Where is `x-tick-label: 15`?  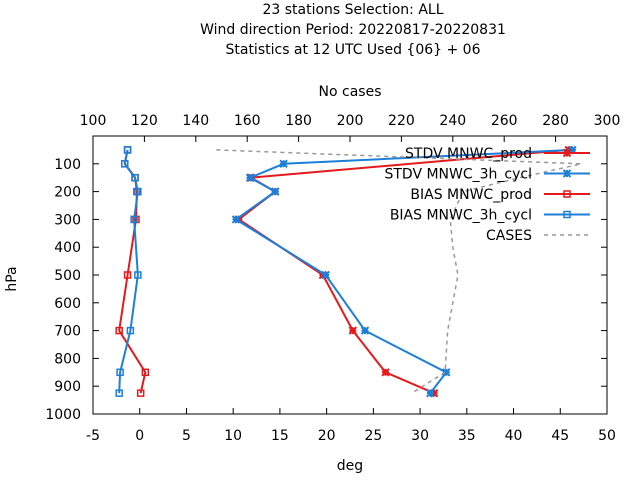
x-tick-label: 15 is located at coordinates (280, 436).